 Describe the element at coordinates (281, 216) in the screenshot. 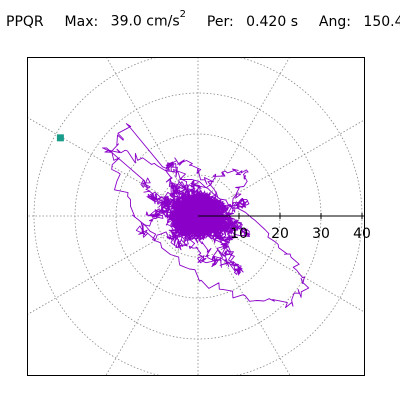

I see `radial-axis` at that location.